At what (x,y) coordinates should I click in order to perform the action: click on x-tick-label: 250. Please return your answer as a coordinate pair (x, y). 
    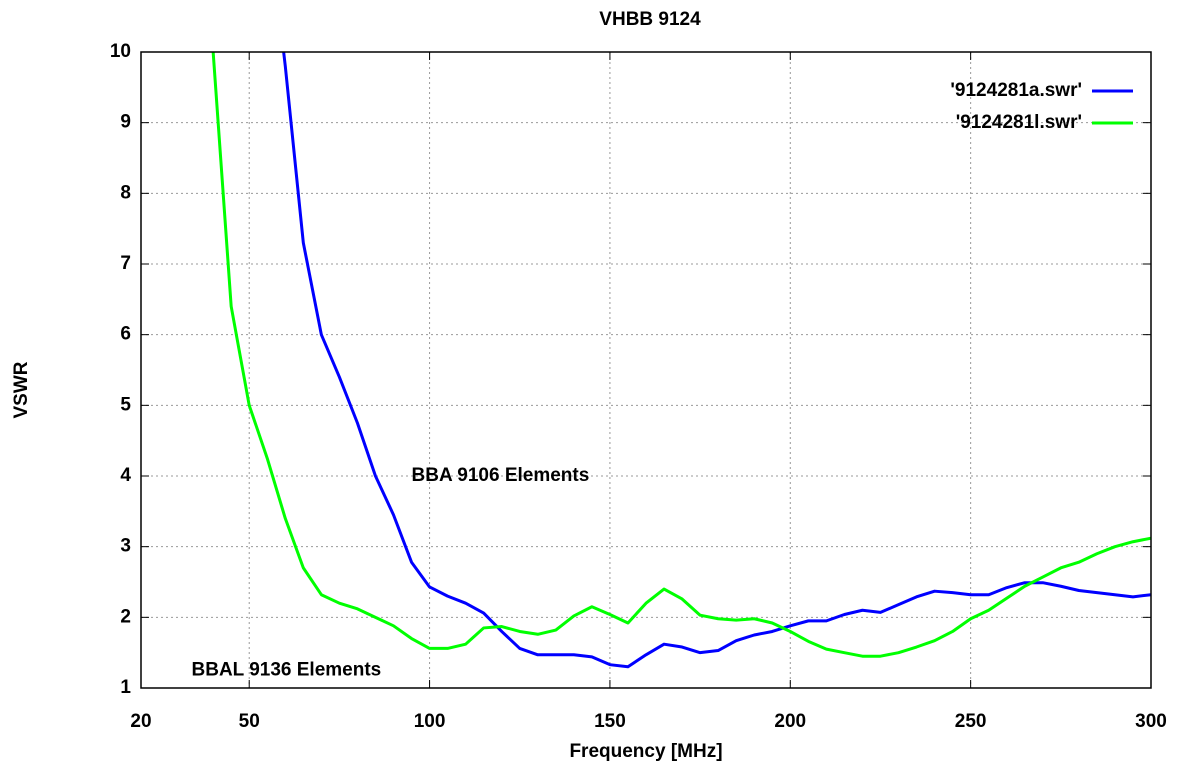
    Looking at the image, I should click on (971, 721).